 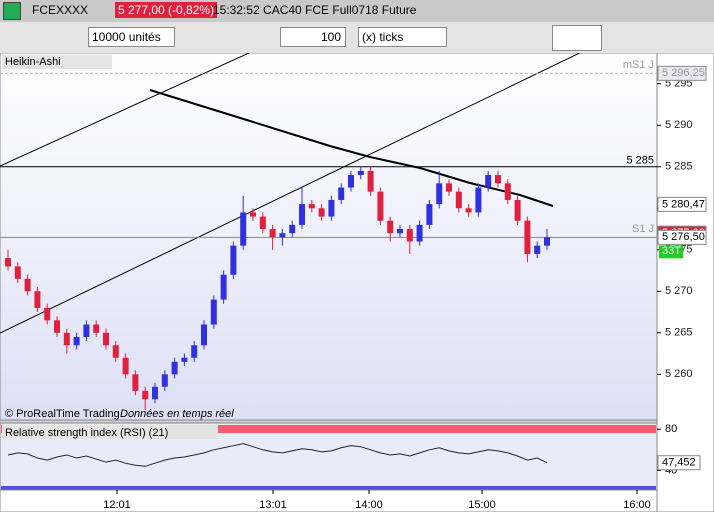 What do you see at coordinates (315, 10) in the screenshot?
I see `info: 15:32:52 CAC40 FCE Full0718 Future` at bounding box center [315, 10].